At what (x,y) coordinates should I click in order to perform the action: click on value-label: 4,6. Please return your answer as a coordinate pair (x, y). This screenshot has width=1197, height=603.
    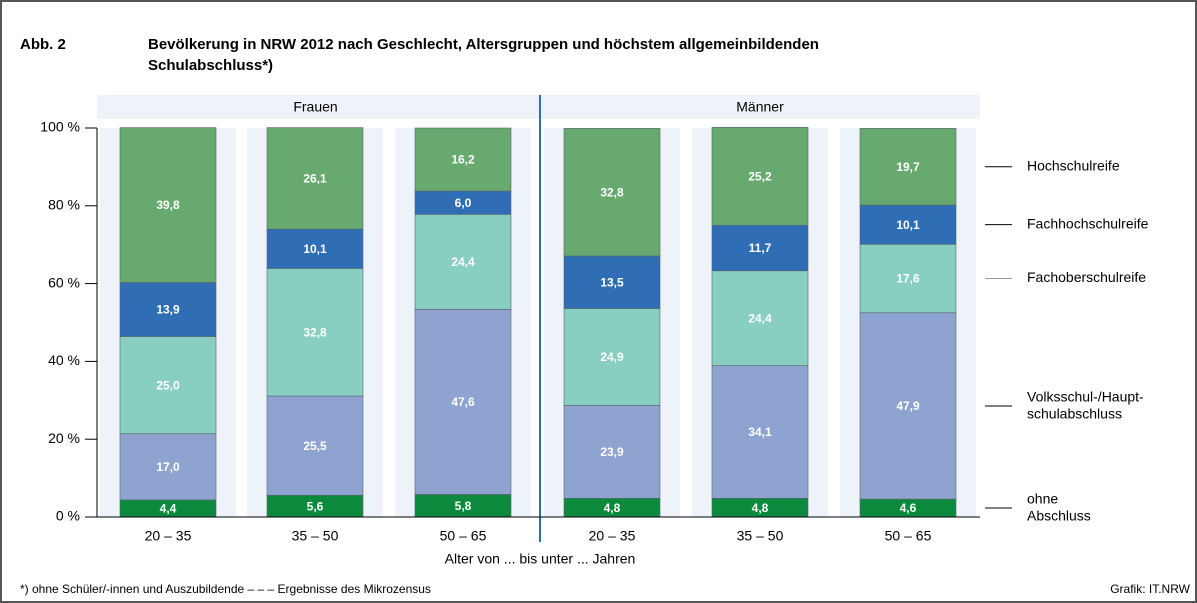
    Looking at the image, I should click on (908, 508).